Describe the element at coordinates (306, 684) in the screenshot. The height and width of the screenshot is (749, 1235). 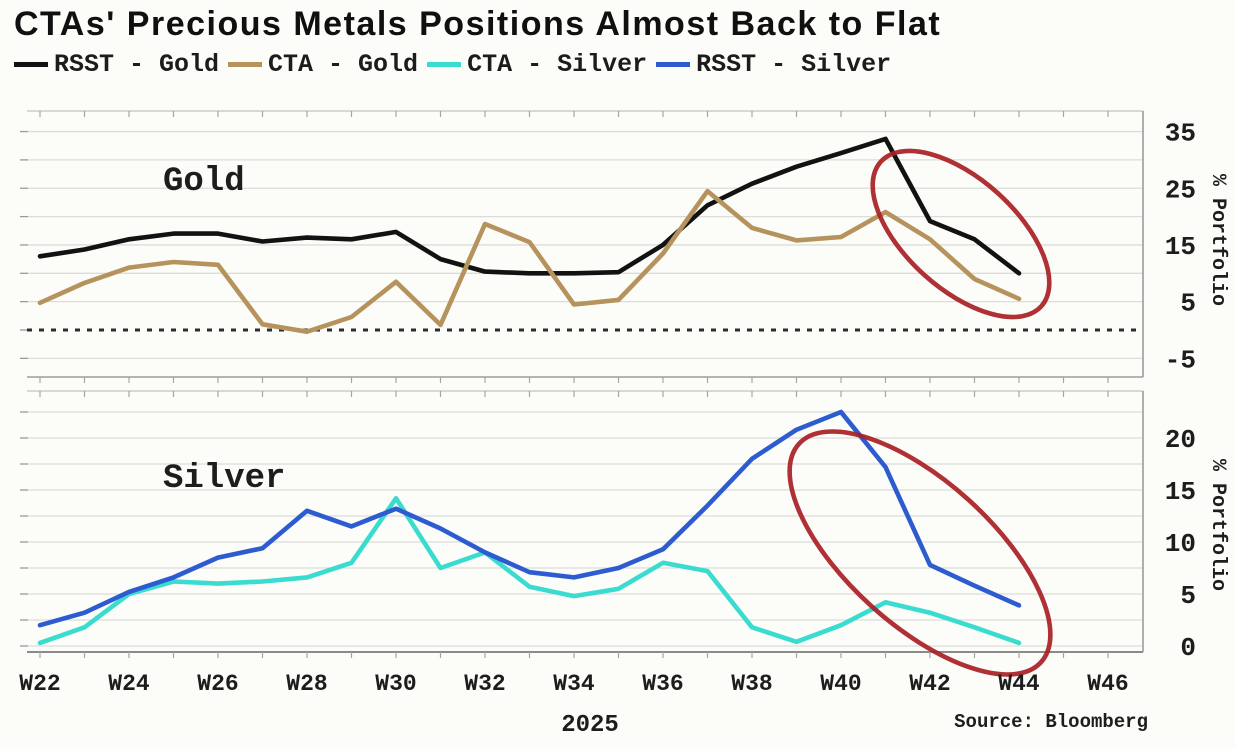
I see `x-tick-label: W28` at that location.